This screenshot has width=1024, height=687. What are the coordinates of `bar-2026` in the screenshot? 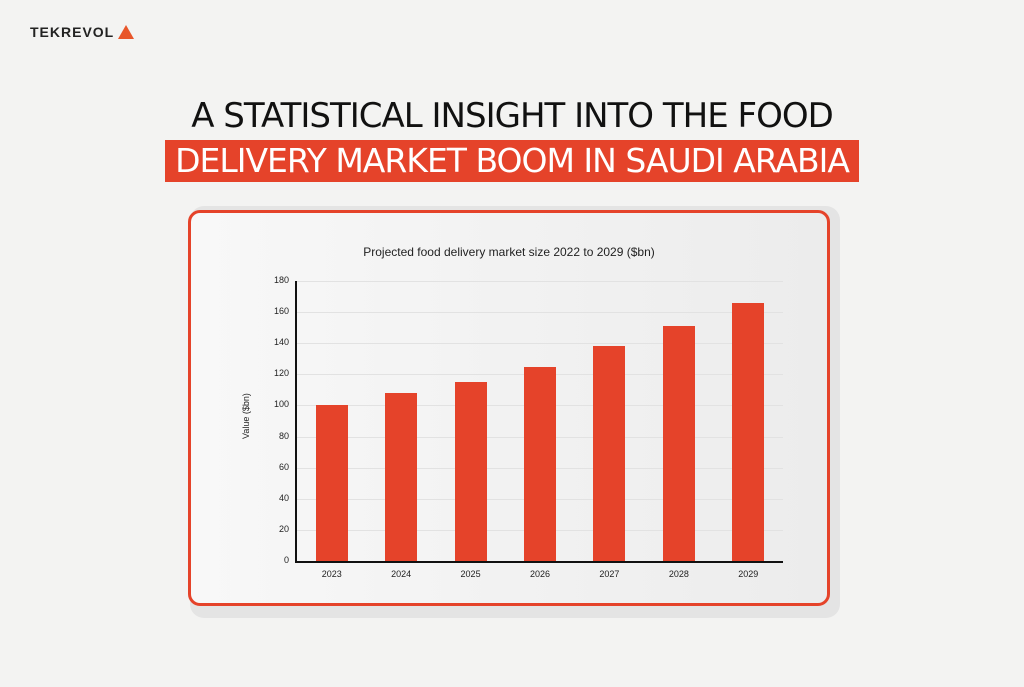 It's located at (540, 463).